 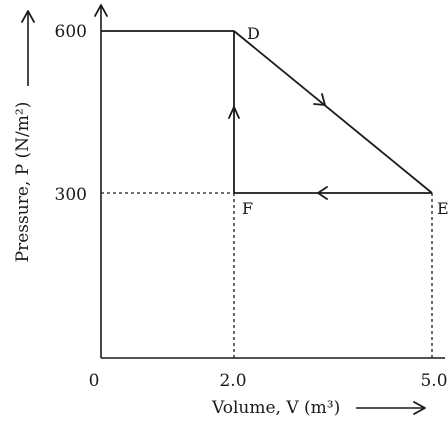 I want to click on x-title-arrow-icon, so click(x=419, y=408).